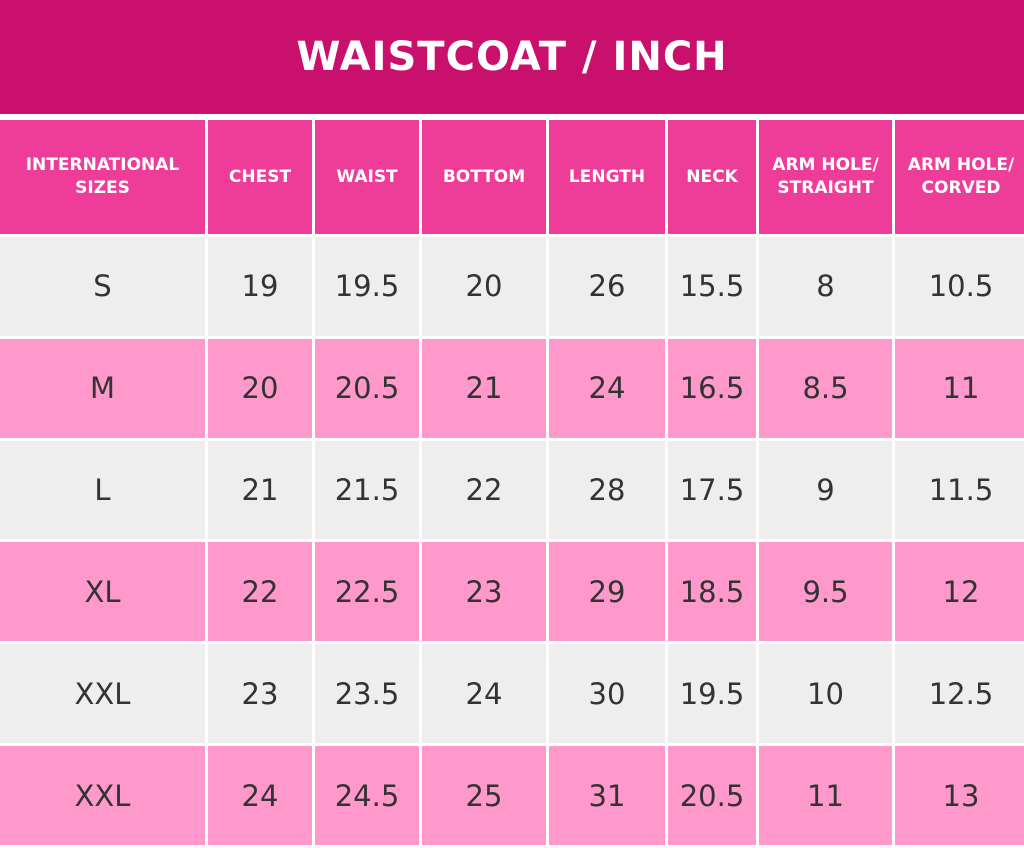  Describe the element at coordinates (367, 694) in the screenshot. I see `cell-waist: 23.5` at that location.